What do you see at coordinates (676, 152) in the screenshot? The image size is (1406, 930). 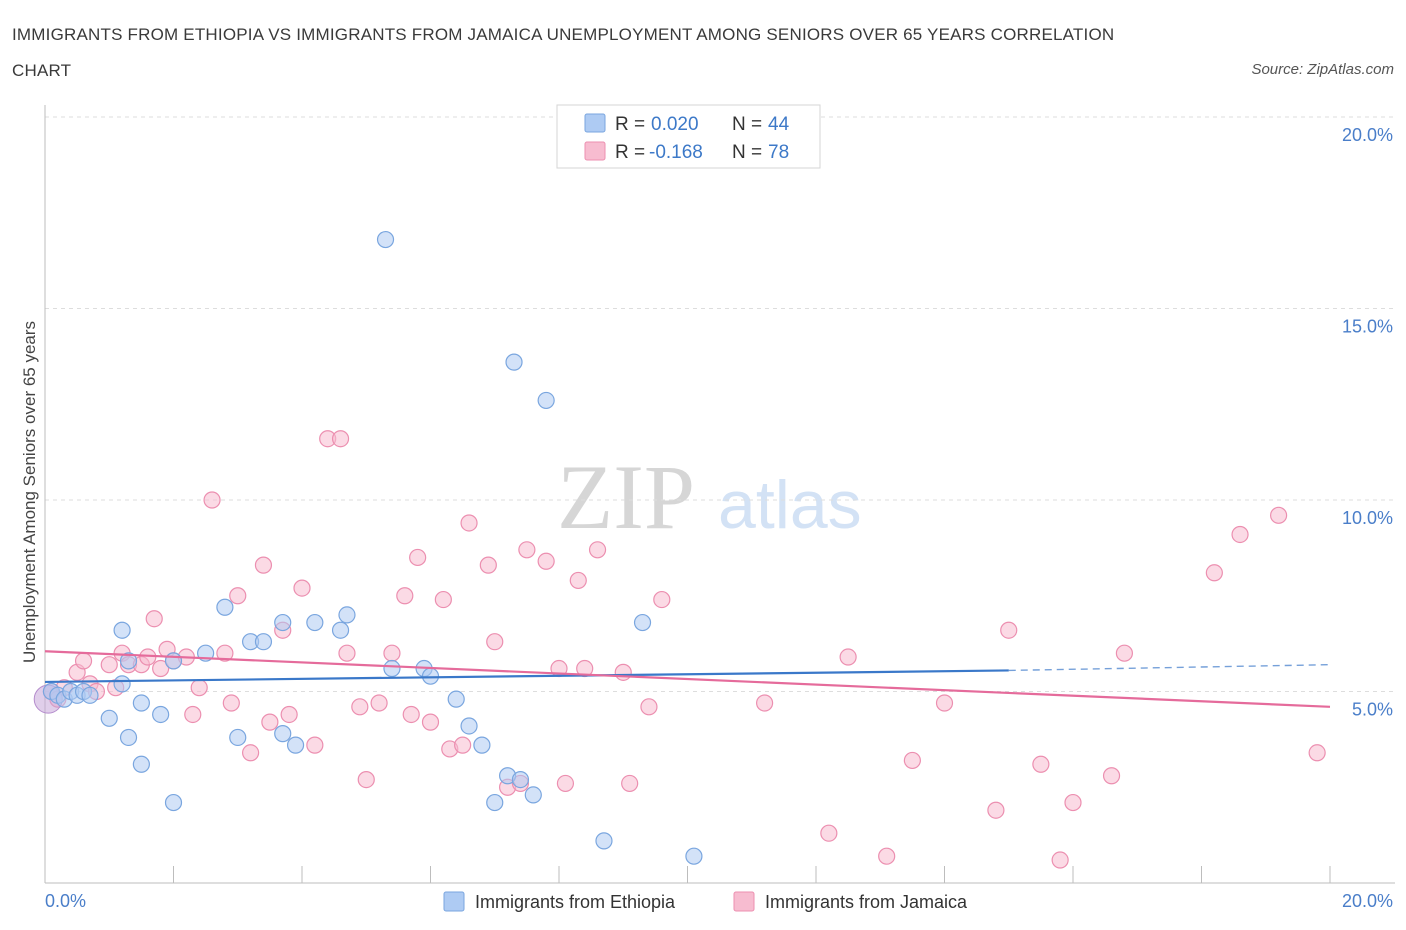 I see `legend-r-value-jamaica: -0.168` at bounding box center [676, 152].